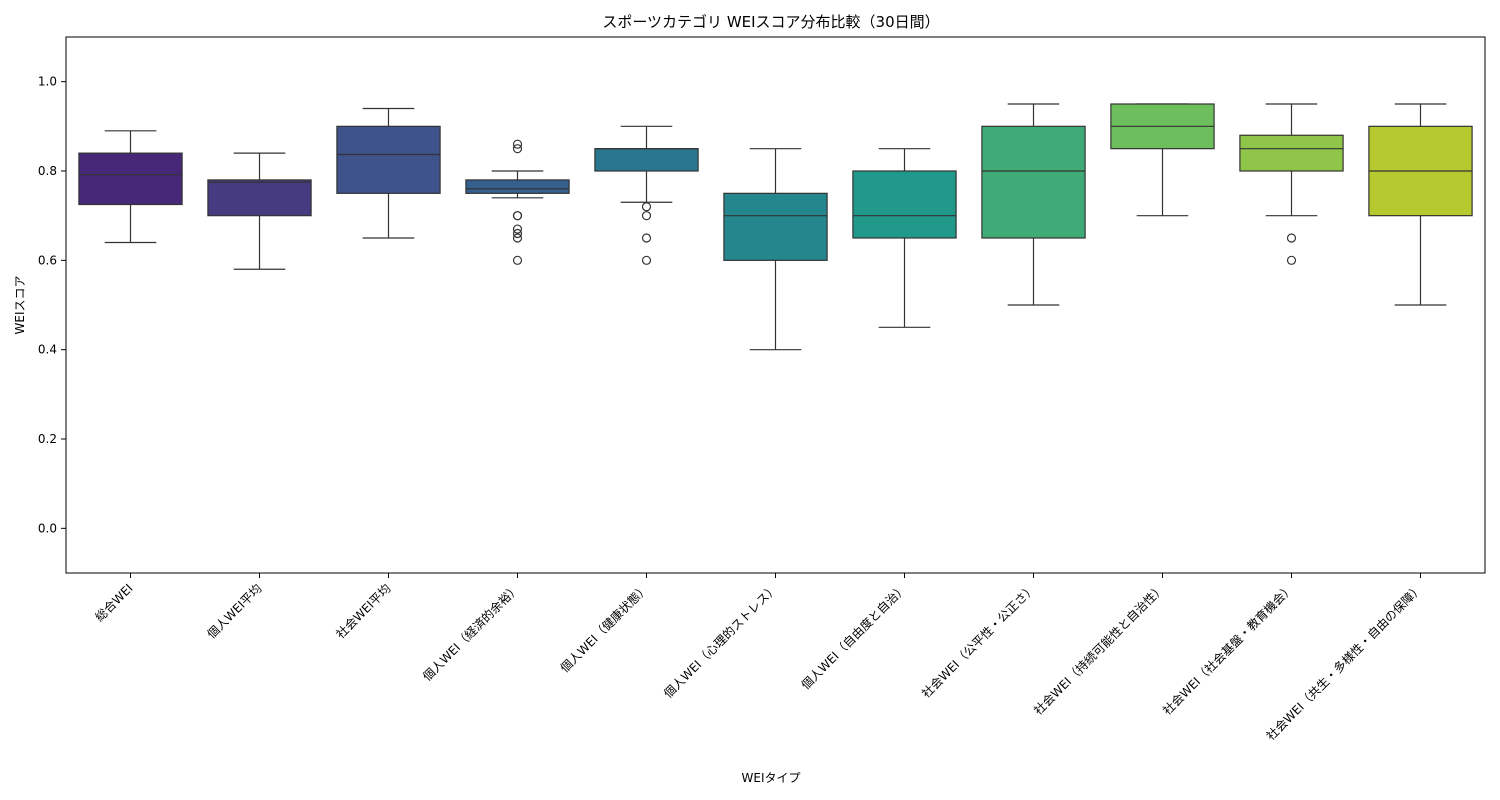 This screenshot has width=1500, height=800. I want to click on y-tick-label: 0.0, so click(47, 528).